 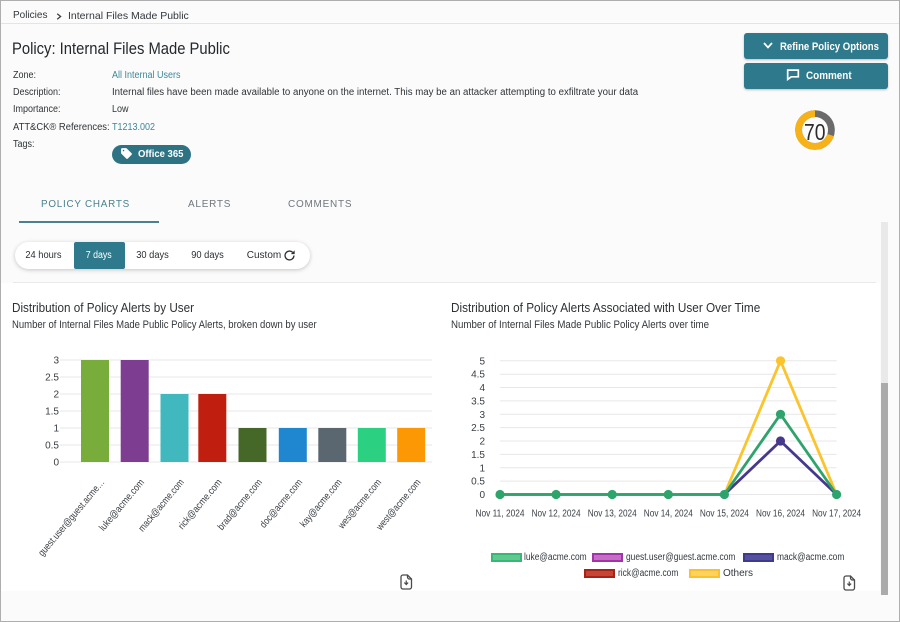 What do you see at coordinates (482, 361) in the screenshot?
I see `svg-text: 5` at bounding box center [482, 361].